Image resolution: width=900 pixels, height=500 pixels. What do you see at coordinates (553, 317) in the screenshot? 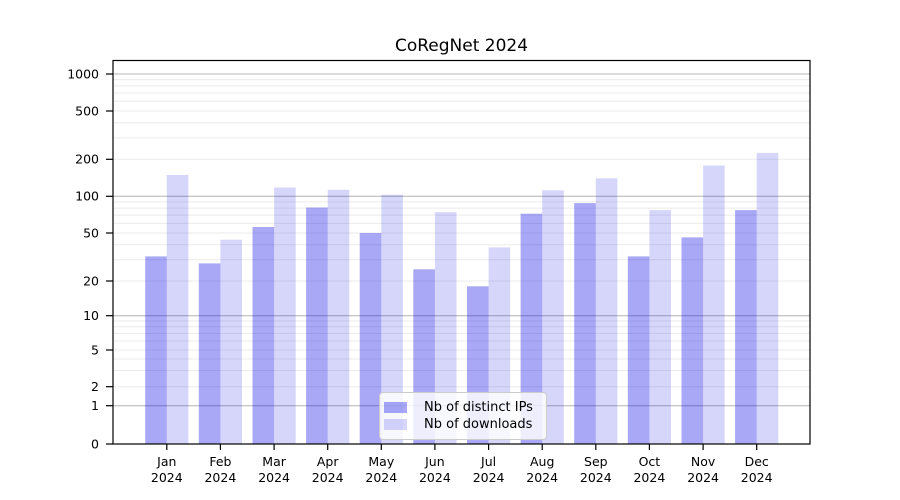
I see `bar-downloads-aug` at bounding box center [553, 317].